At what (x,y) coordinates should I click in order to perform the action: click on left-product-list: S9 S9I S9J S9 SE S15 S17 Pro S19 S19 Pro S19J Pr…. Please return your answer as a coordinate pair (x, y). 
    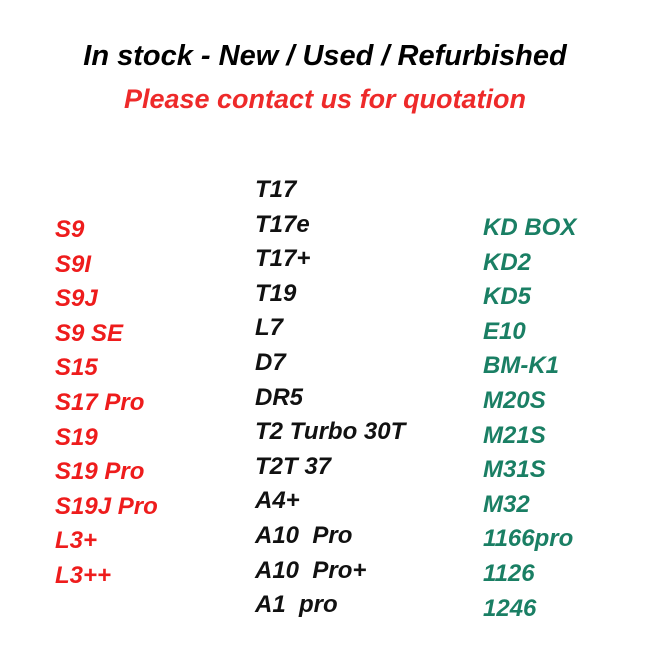
    Looking at the image, I should click on (106, 403).